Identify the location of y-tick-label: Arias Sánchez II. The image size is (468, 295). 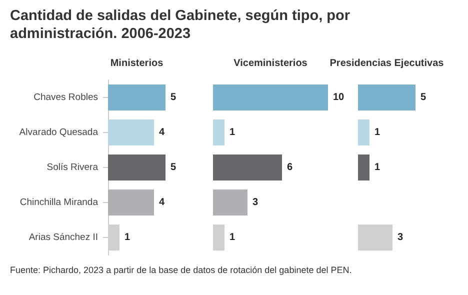
(63, 237).